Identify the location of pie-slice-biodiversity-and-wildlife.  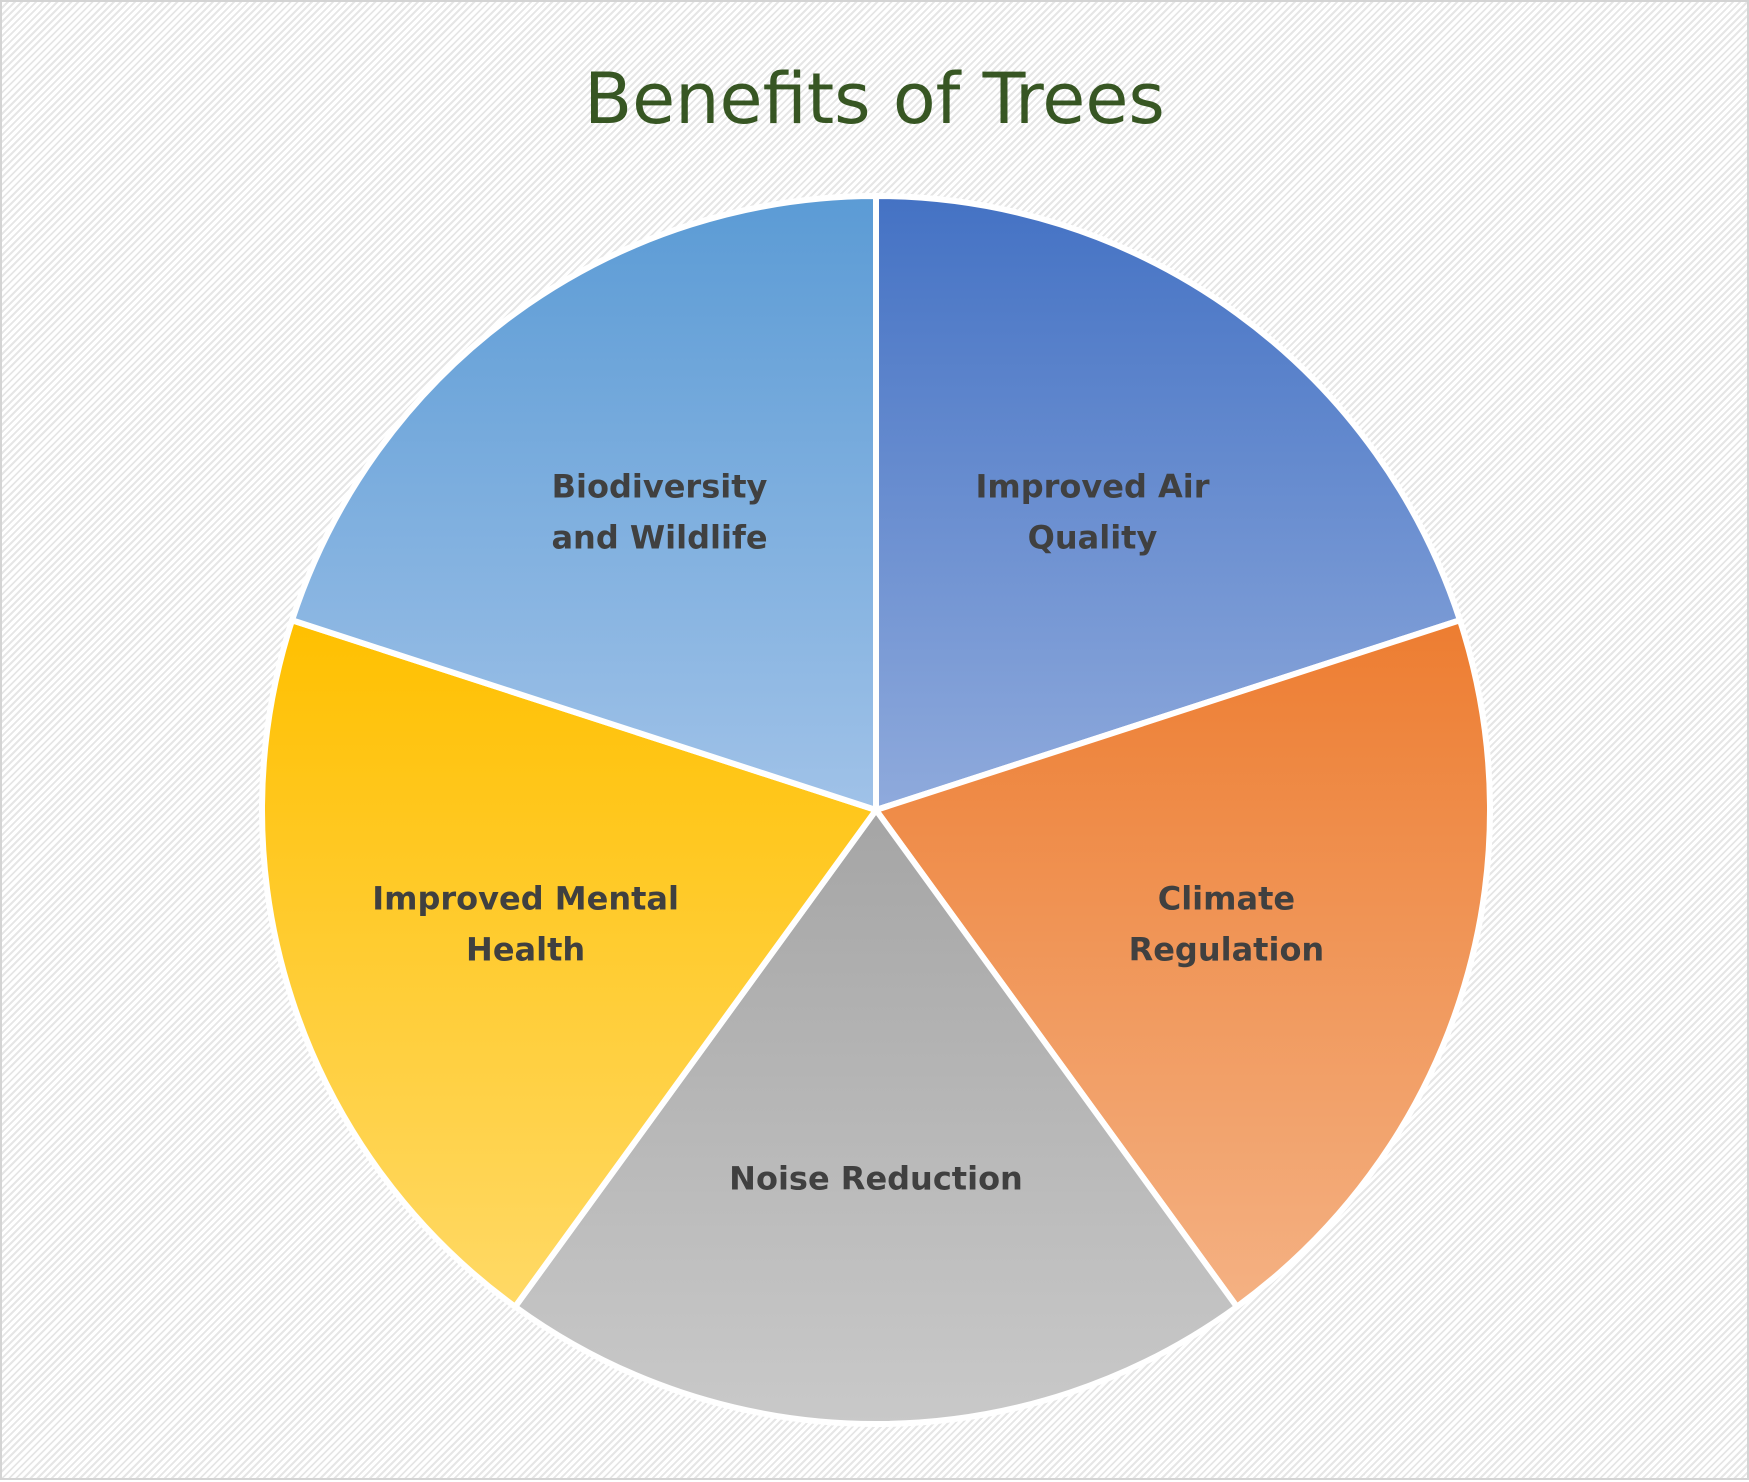
(584, 503).